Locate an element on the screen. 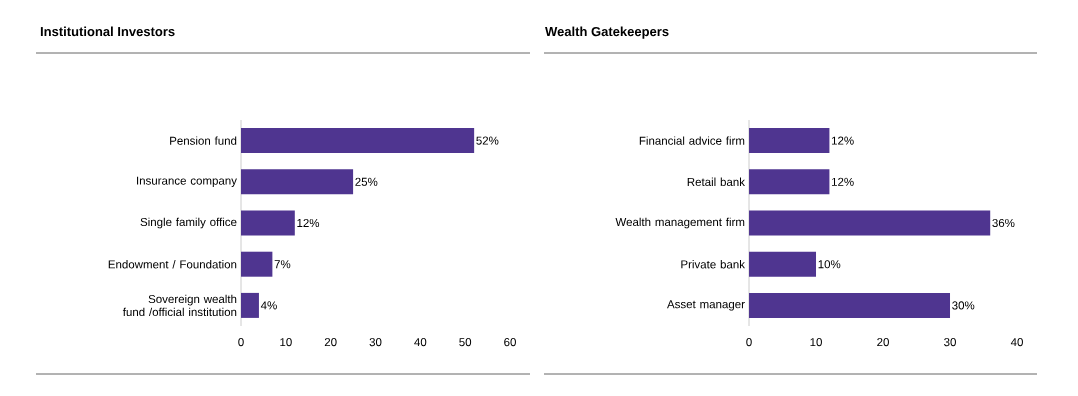  y-tick-label: Financial advice firm is located at coordinates (692, 140).